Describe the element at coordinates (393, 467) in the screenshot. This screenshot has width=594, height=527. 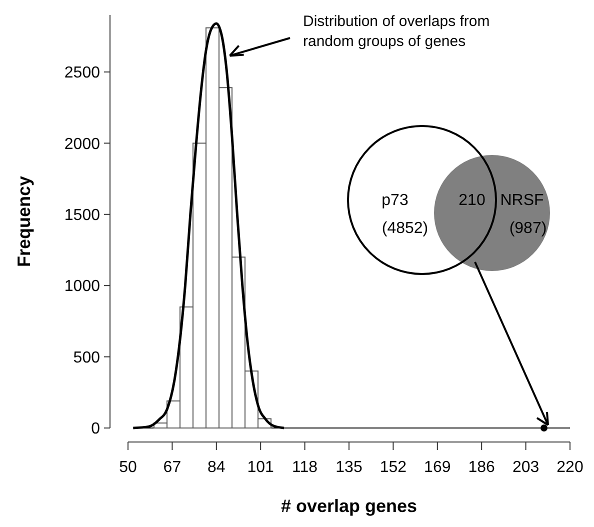
I see `x-tick-label: 152` at that location.